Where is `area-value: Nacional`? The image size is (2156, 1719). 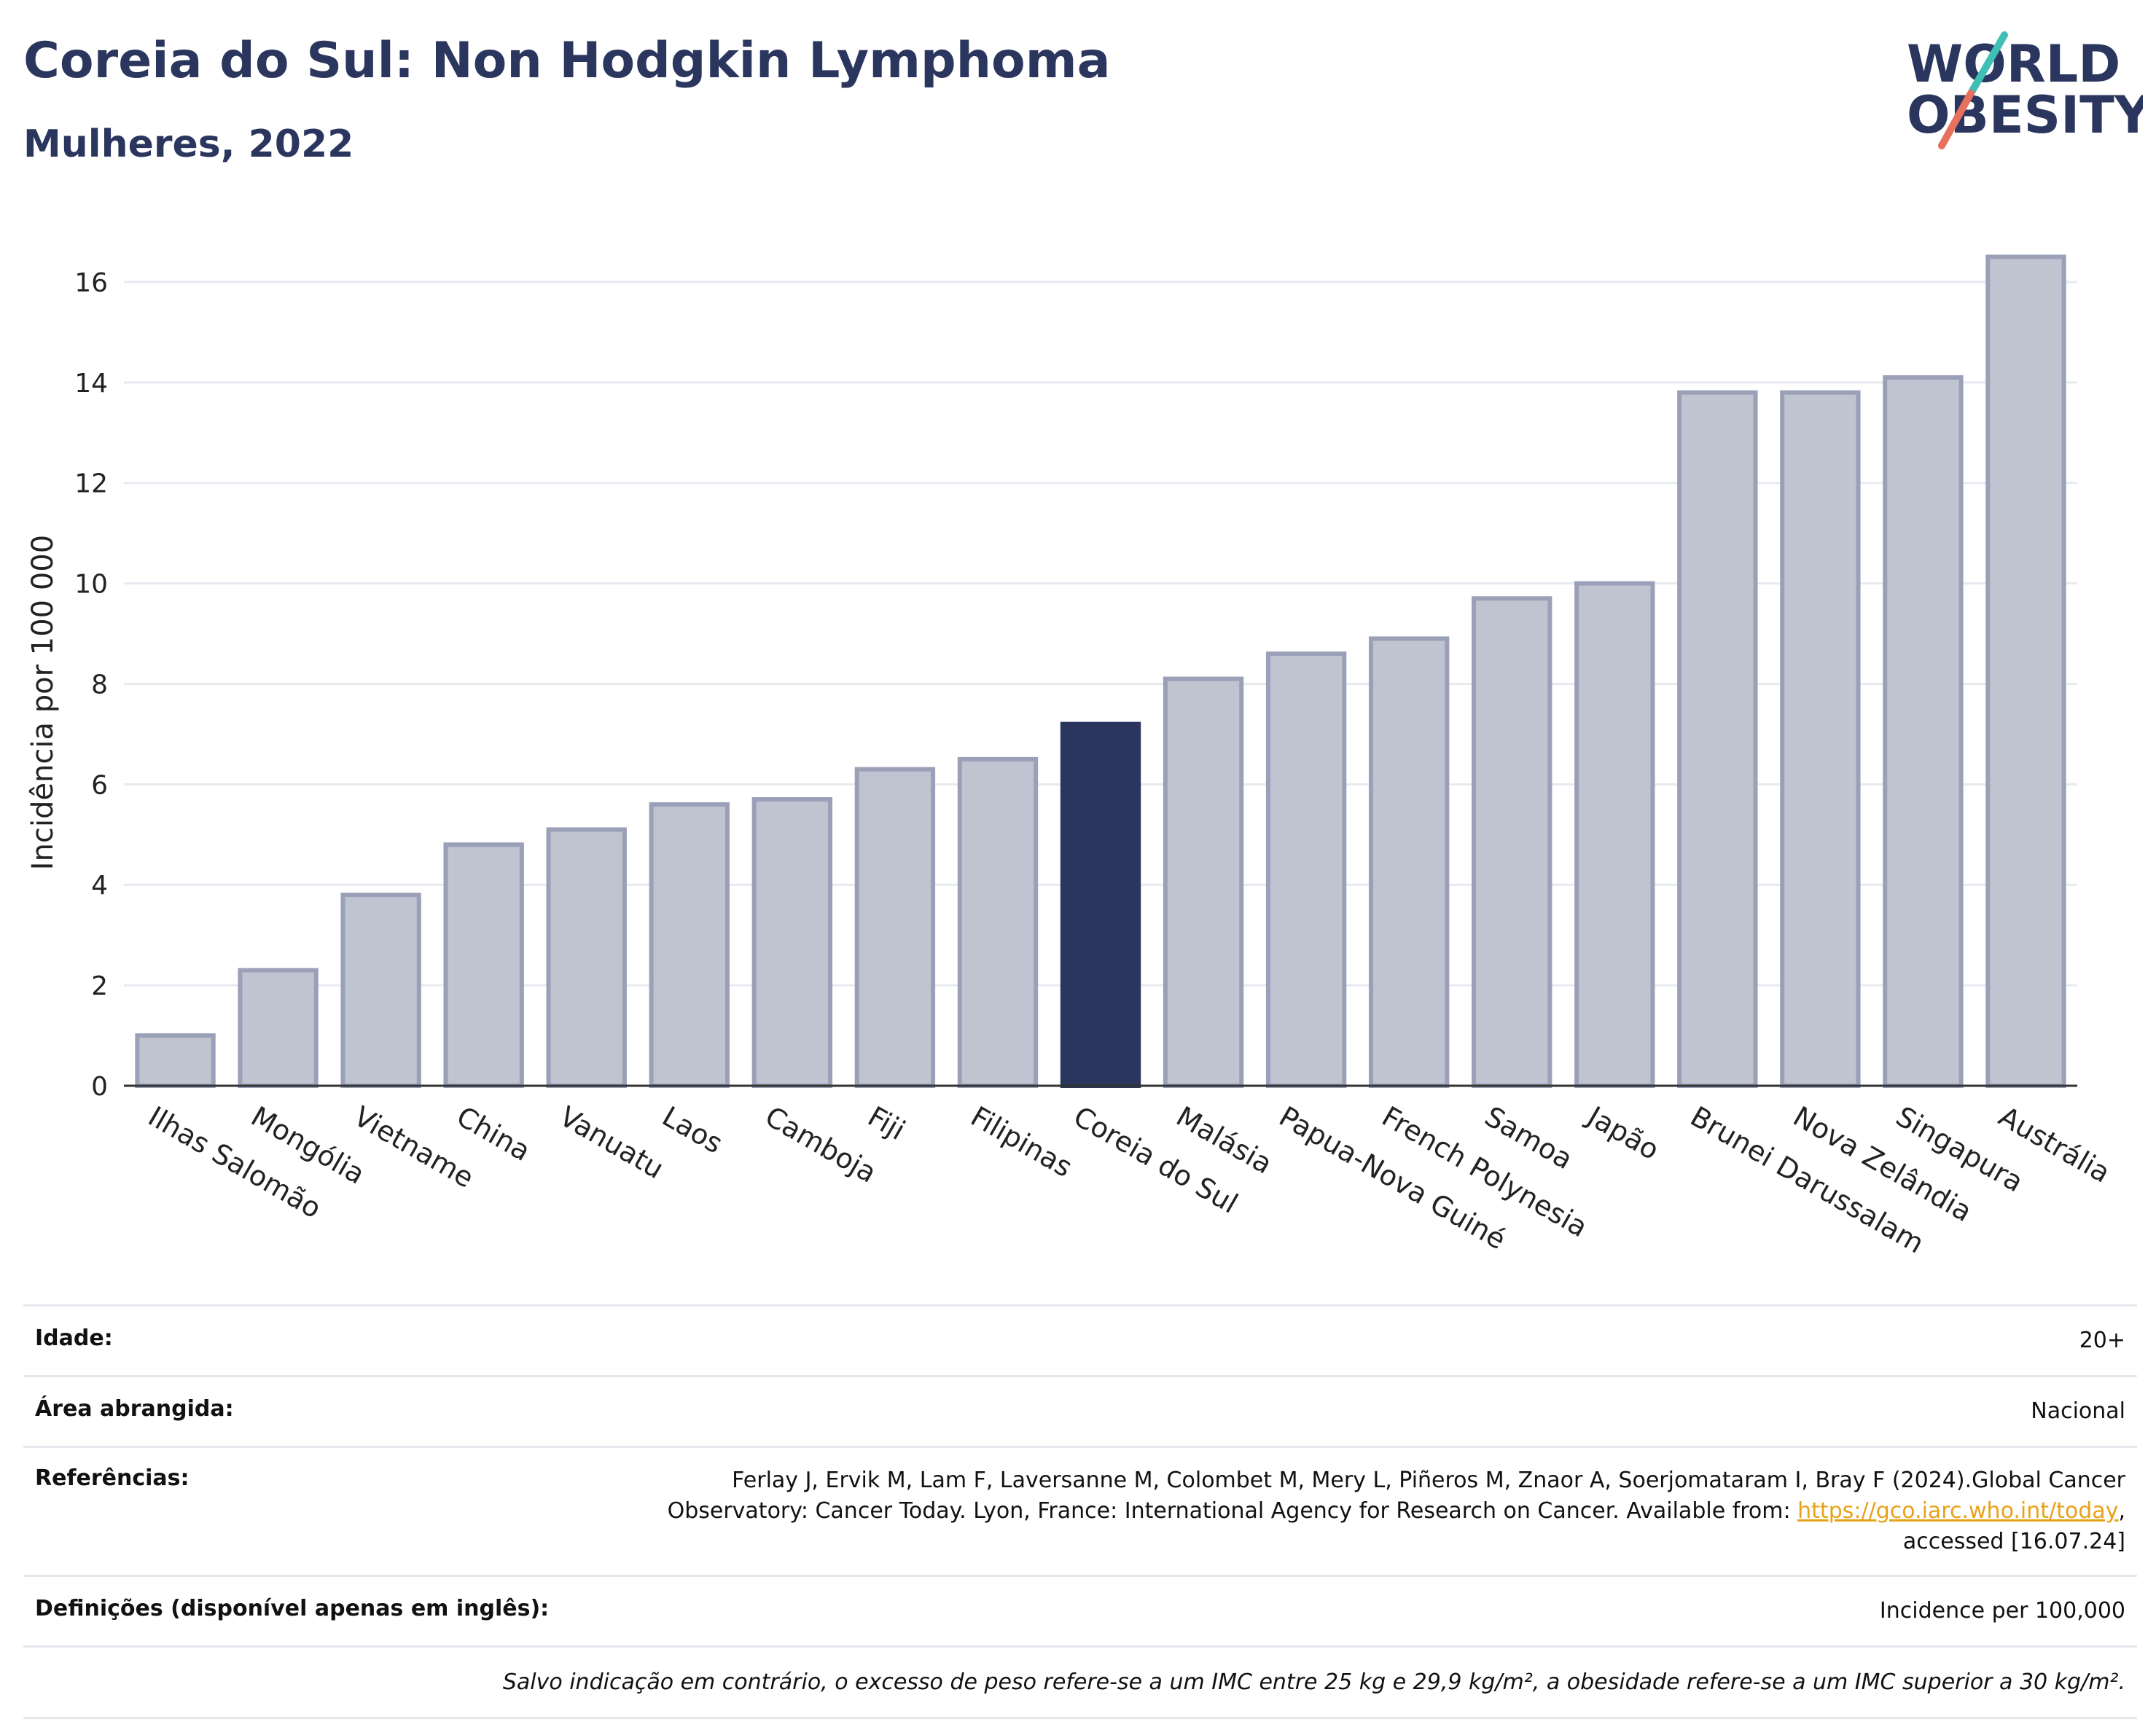
area-value: Nacional is located at coordinates (2078, 1411).